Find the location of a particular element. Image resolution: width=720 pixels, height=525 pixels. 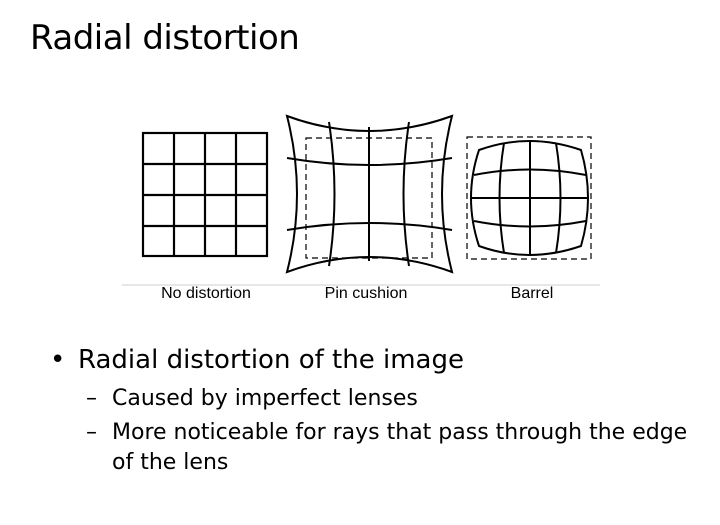

caption-barrel: Barrel is located at coordinates (532, 293).